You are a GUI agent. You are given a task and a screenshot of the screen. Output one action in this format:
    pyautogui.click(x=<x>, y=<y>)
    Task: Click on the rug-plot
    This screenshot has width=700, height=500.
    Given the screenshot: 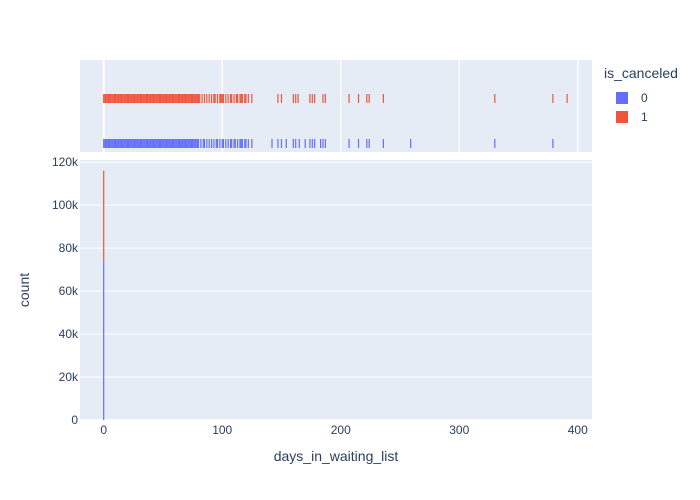 What is the action you would take?
    pyautogui.click(x=335, y=121)
    